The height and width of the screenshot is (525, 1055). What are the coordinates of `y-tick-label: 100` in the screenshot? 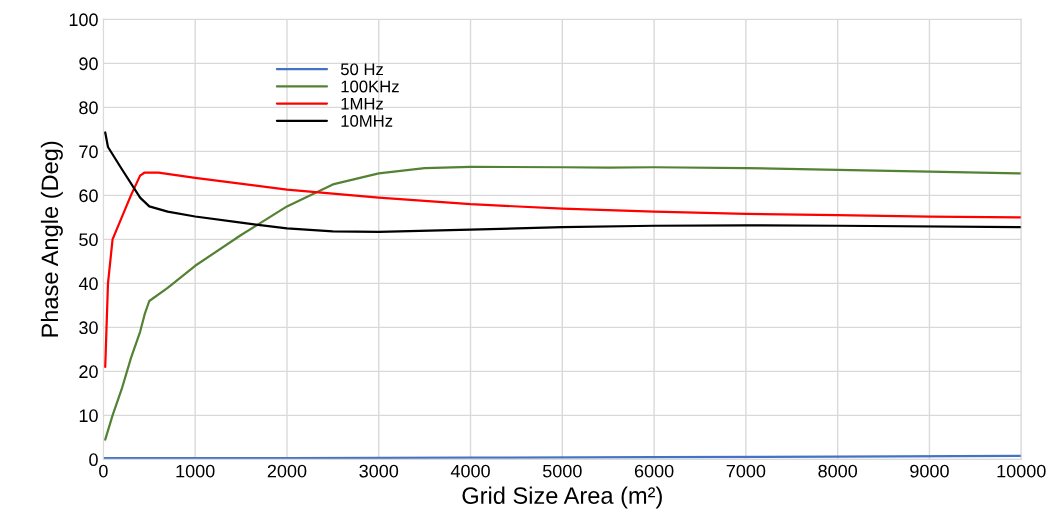 It's located at (83, 20).